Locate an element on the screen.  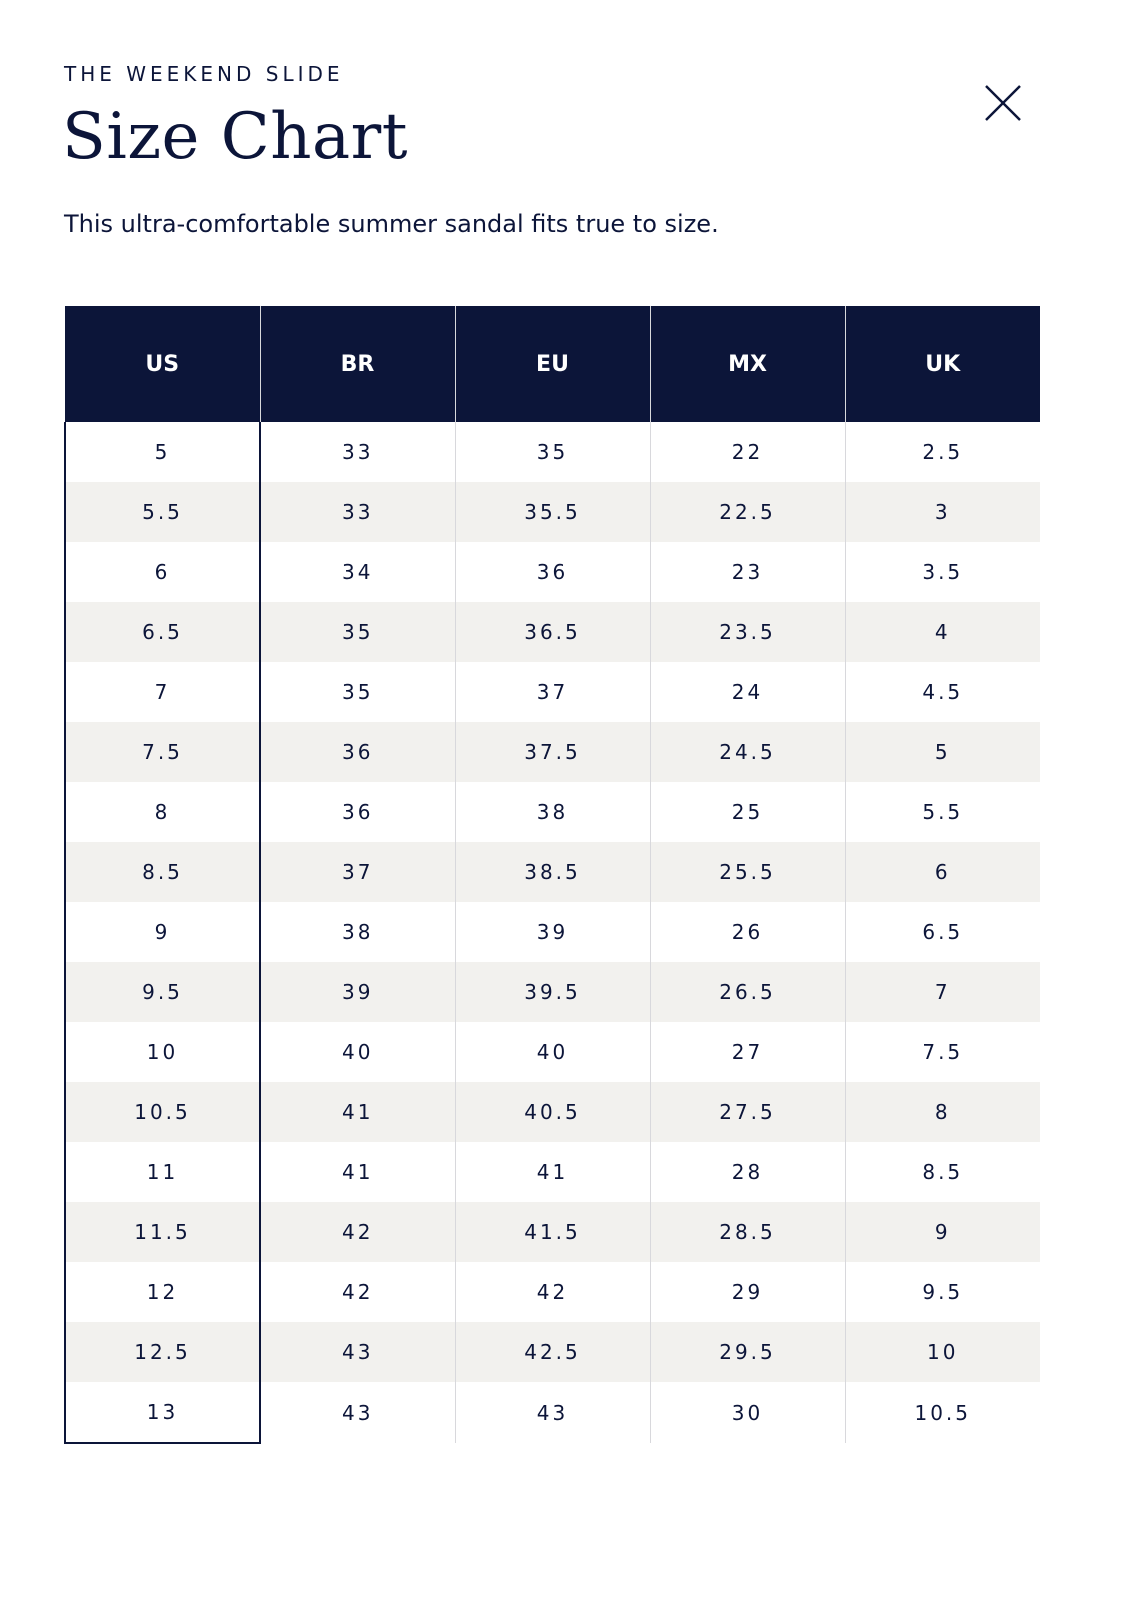
table-cell: 22 is located at coordinates (747, 452).